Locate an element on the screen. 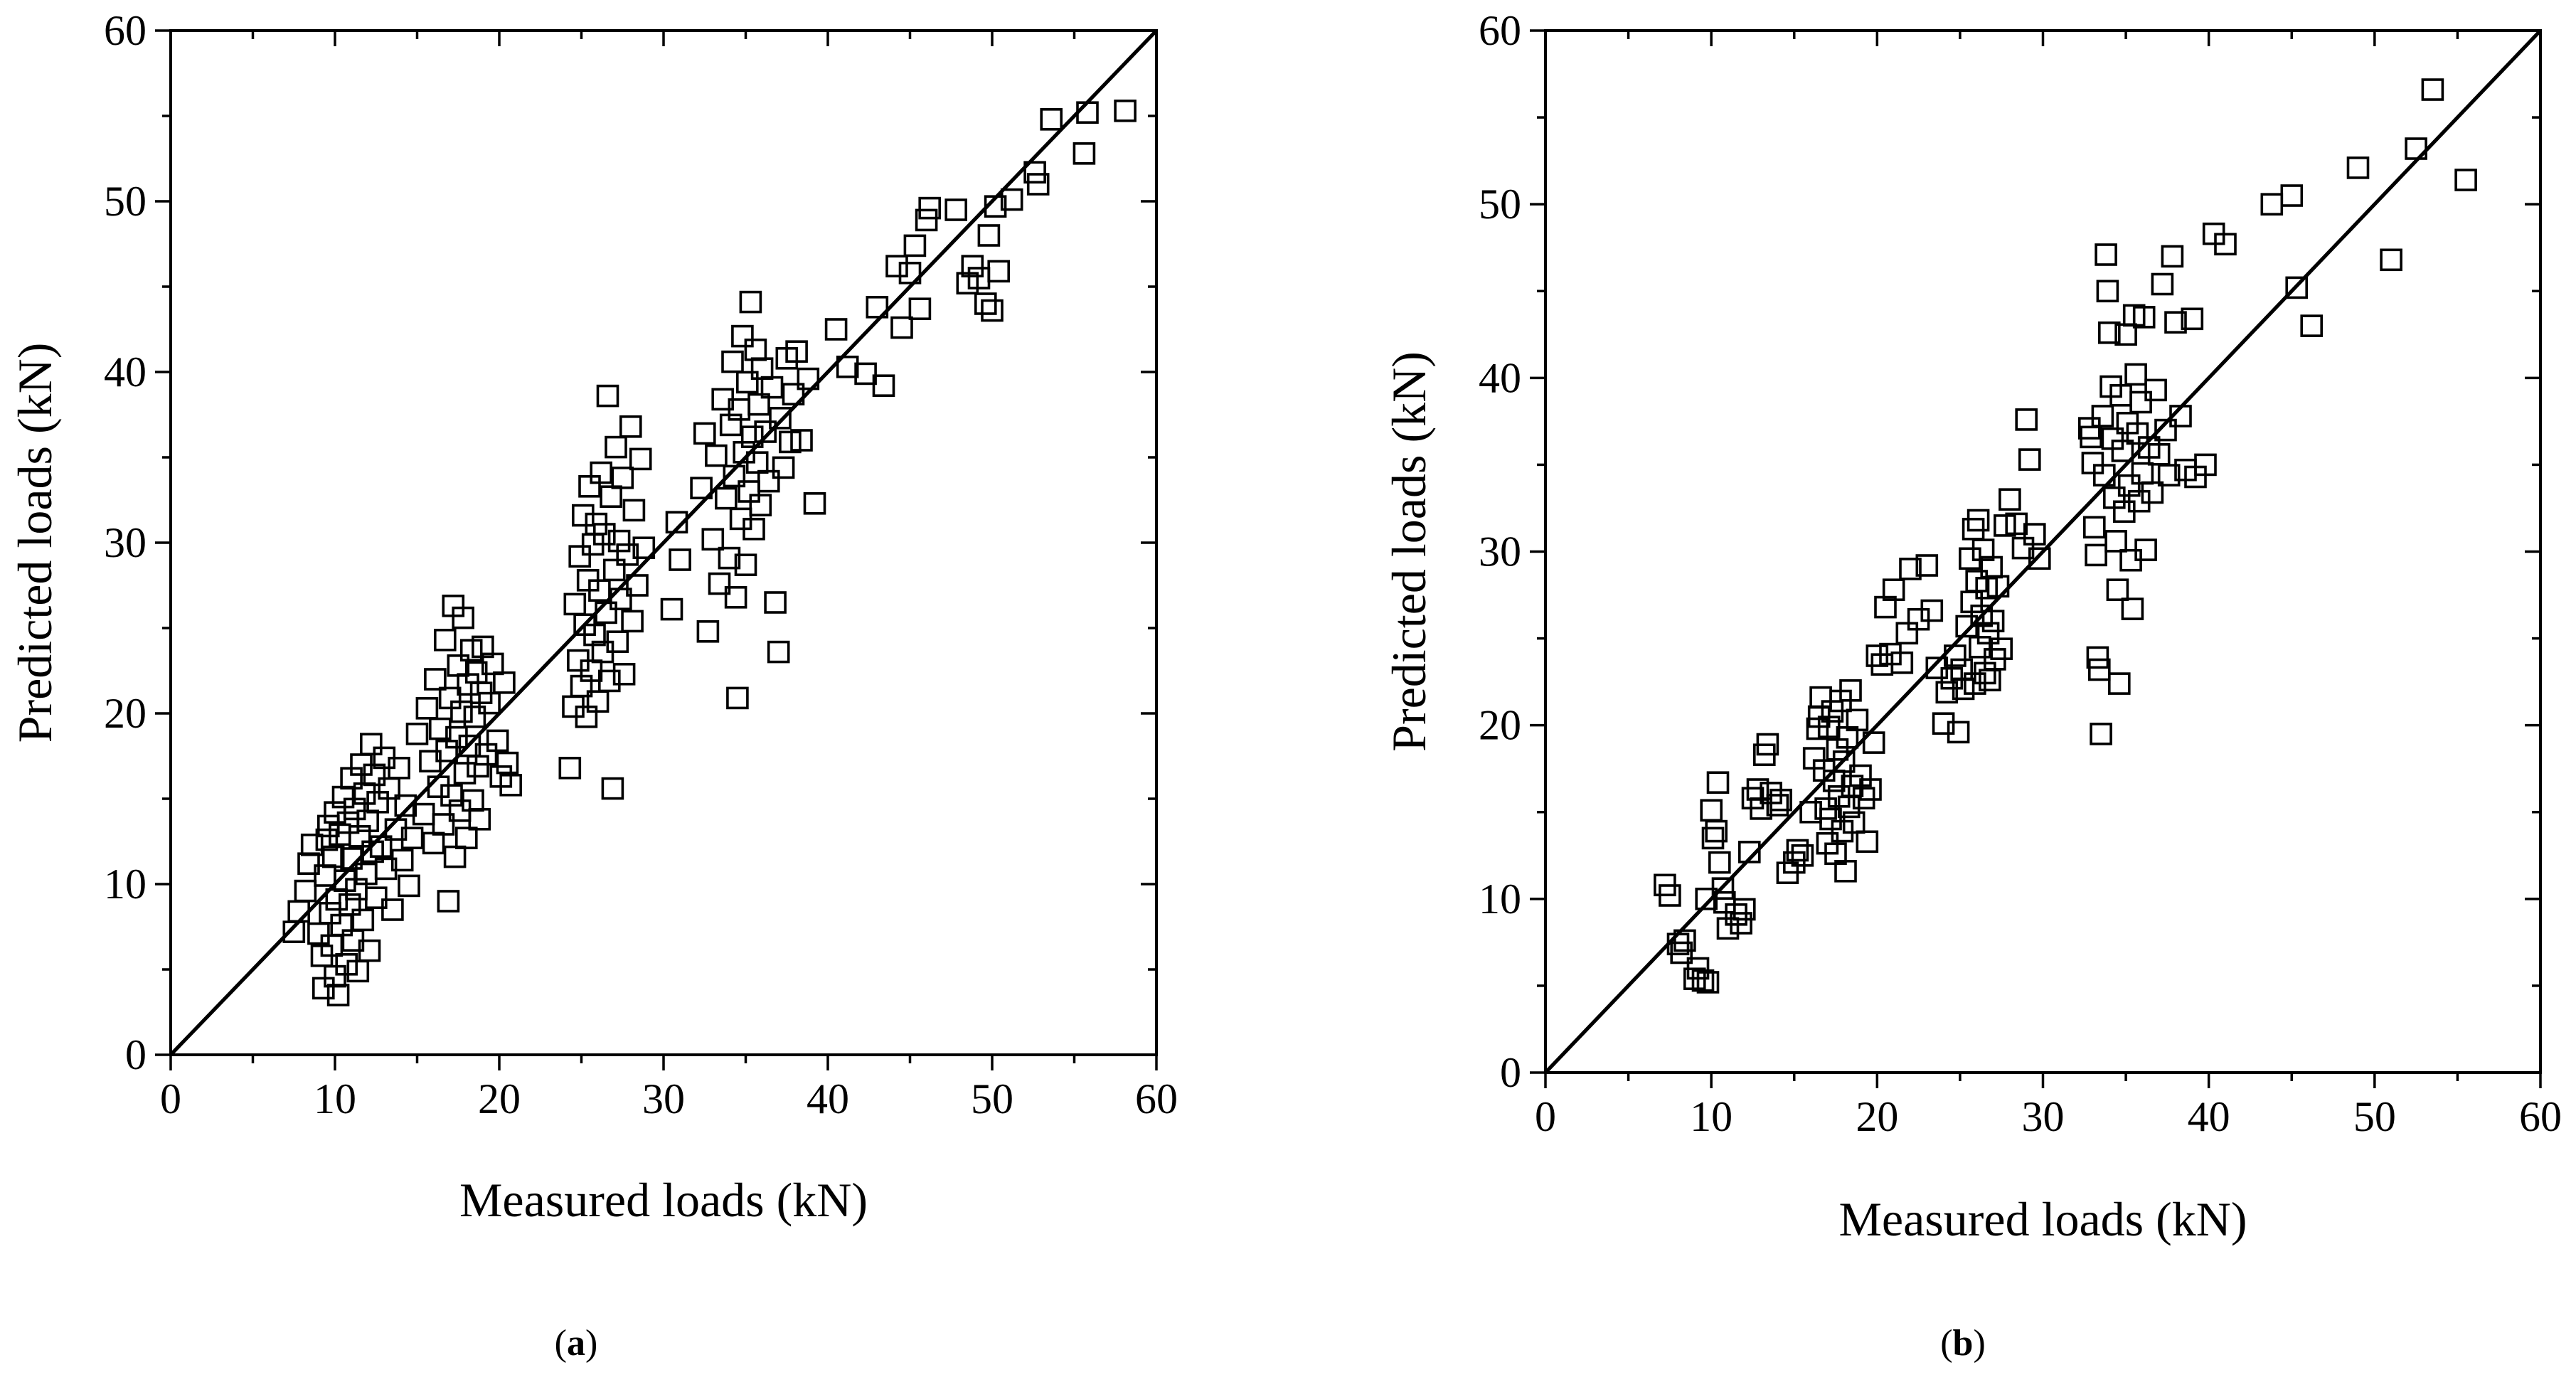 The height and width of the screenshot is (1377, 2576). panel-b-caption-open: ( is located at coordinates (1946, 1343).